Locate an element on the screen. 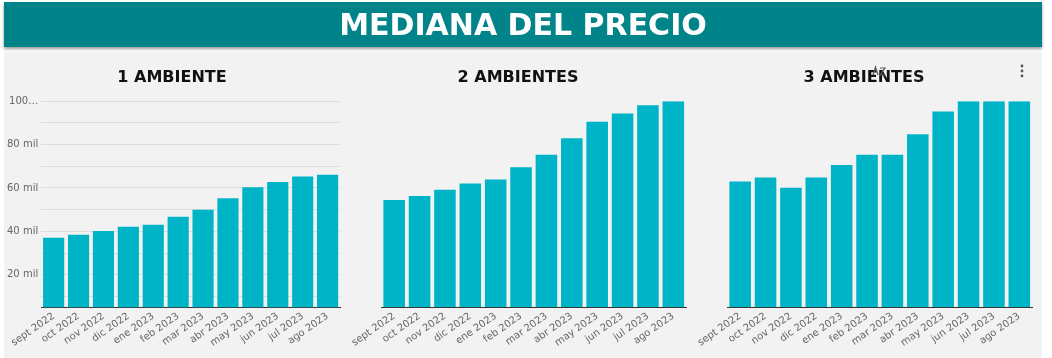 The height and width of the screenshot is (358, 1052). y-tick-label: 80 mil is located at coordinates (23, 144).